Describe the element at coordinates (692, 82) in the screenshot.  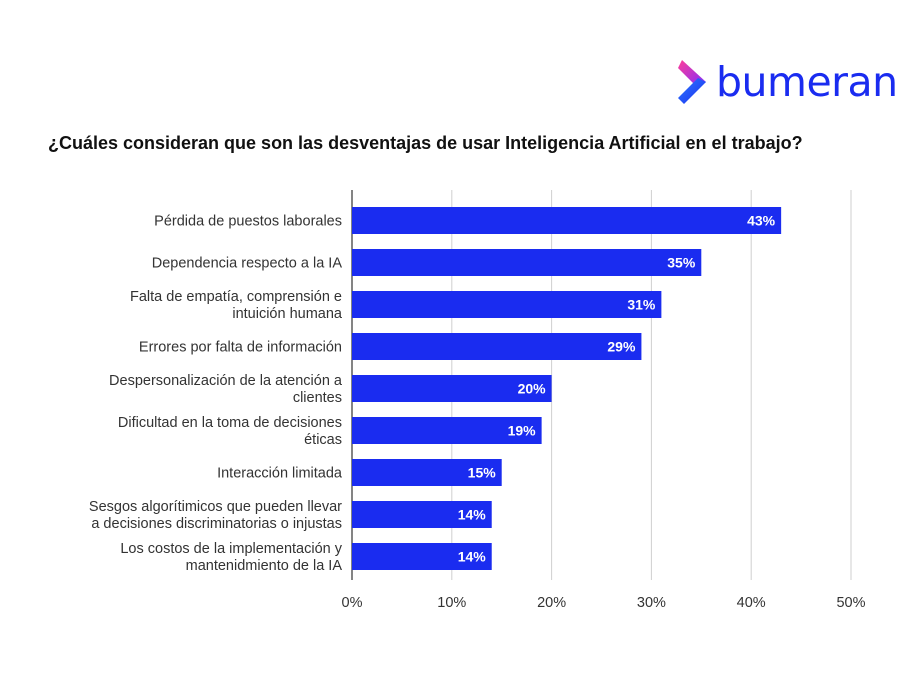
I see `bumeran-chevron-icon` at that location.